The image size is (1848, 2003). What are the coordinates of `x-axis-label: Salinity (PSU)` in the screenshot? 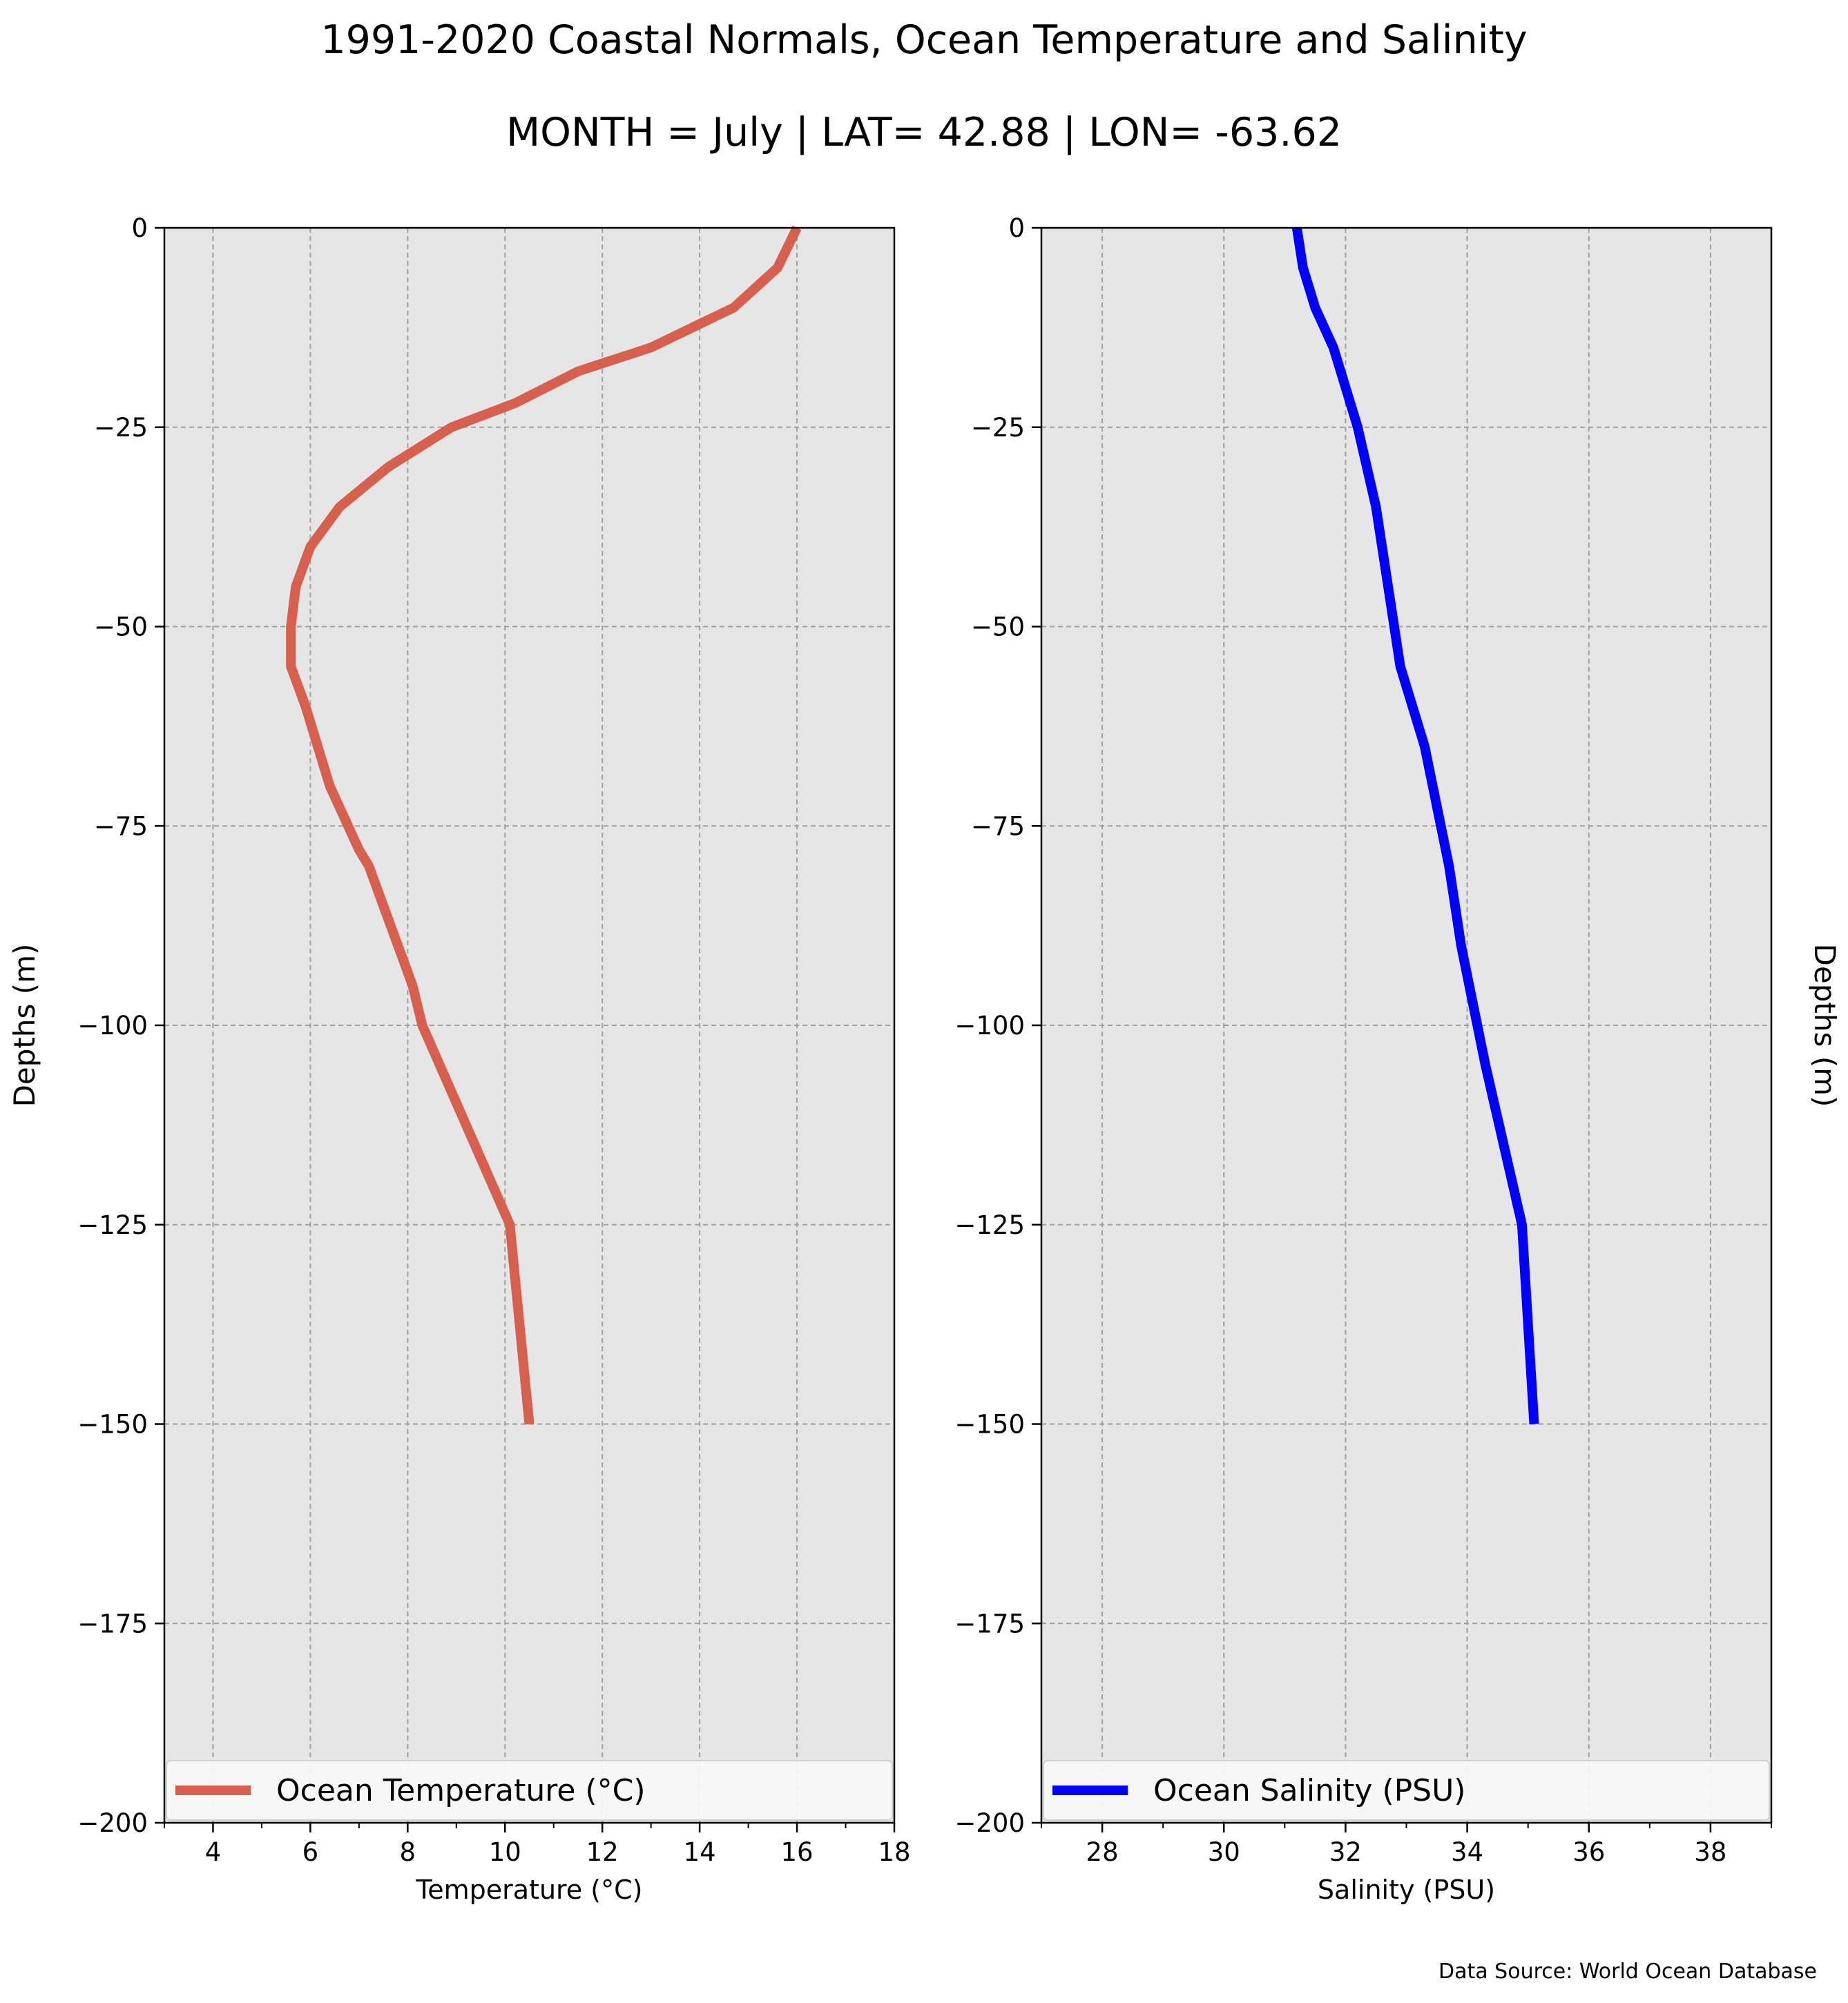 It's located at (1406, 1890).